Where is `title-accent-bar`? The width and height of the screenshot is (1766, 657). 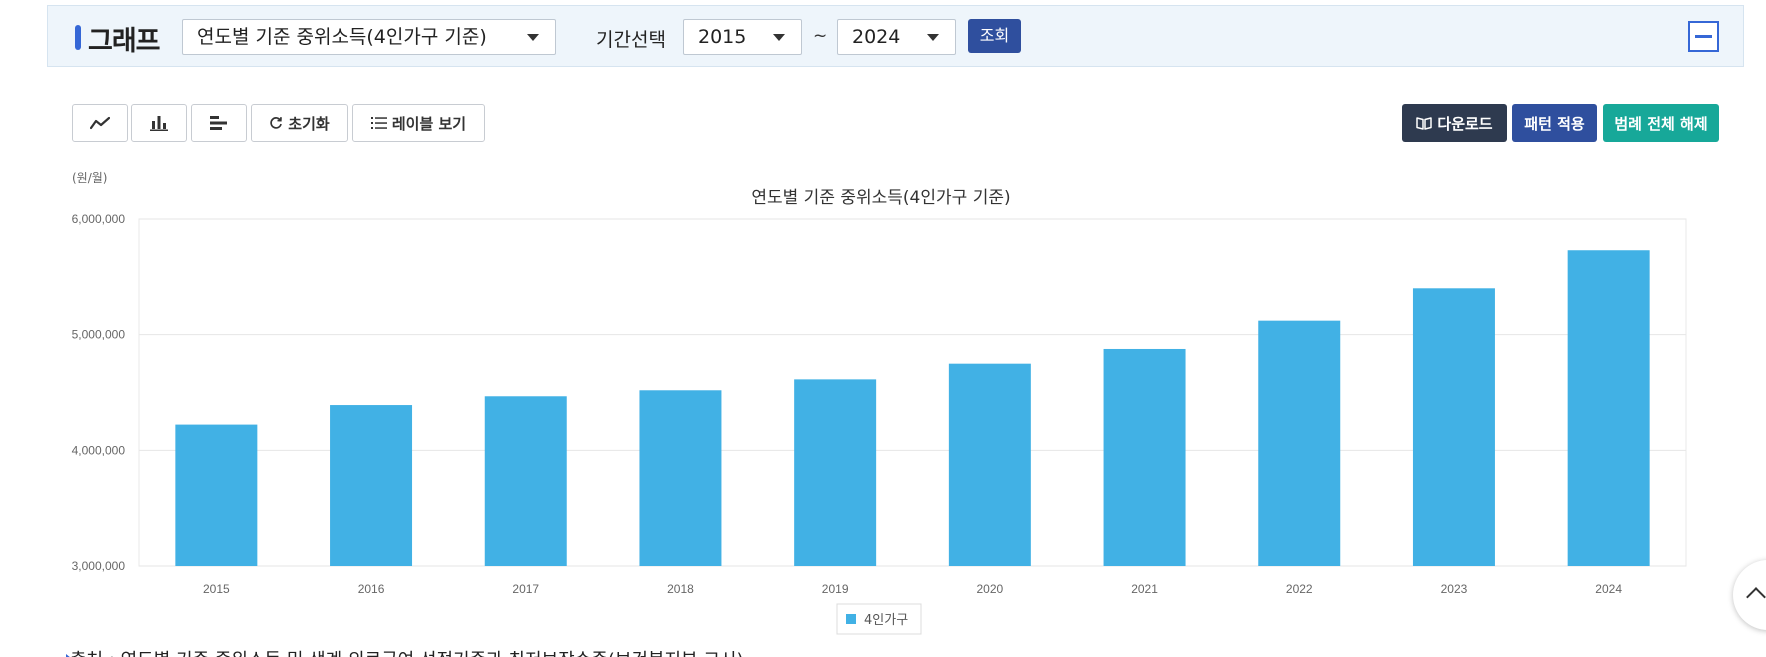 title-accent-bar is located at coordinates (78, 37).